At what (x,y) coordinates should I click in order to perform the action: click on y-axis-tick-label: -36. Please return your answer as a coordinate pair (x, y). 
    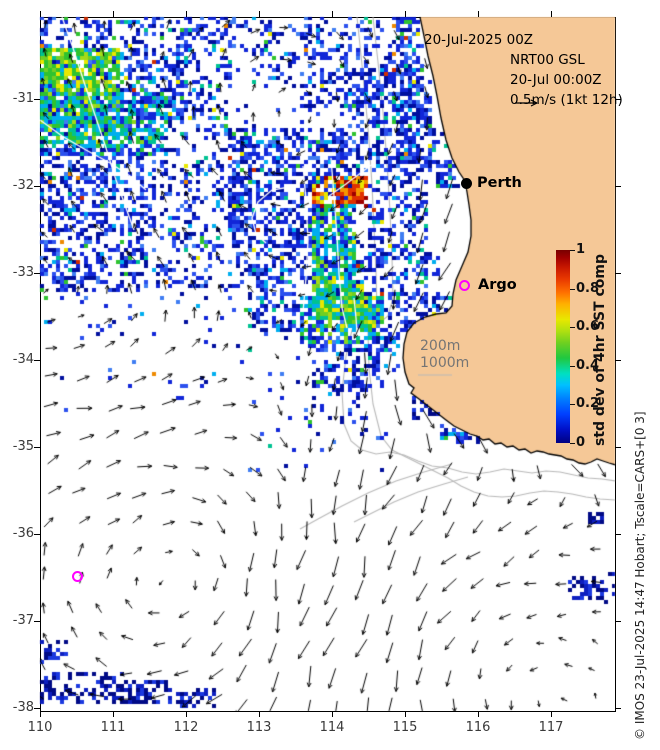
    Looking at the image, I should click on (23, 533).